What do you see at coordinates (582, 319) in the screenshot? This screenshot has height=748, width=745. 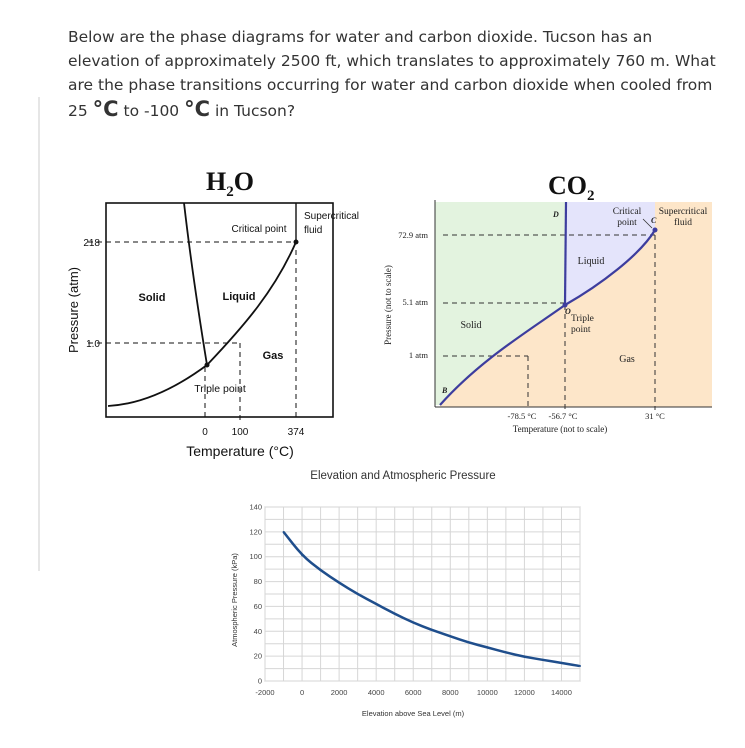 I see `co2-triple-label-1: Triple` at bounding box center [582, 319].